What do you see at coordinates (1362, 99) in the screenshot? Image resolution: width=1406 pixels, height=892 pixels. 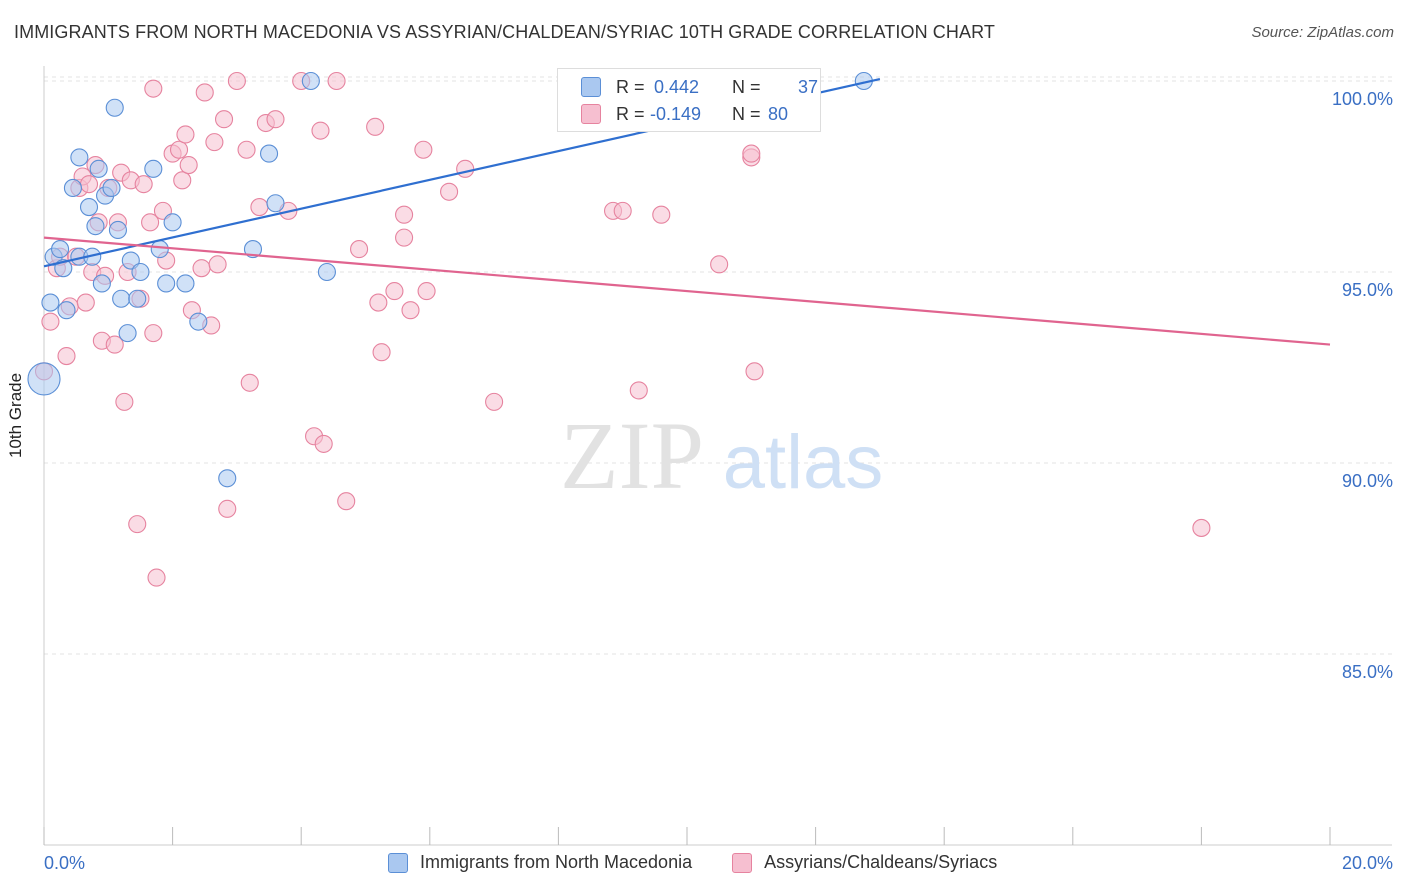 I see `y-tick-label: 100.0%` at bounding box center [1362, 99].